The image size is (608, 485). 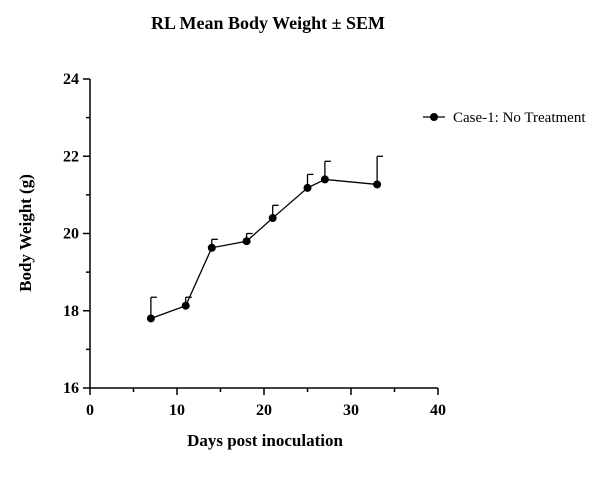 What do you see at coordinates (90, 410) in the screenshot?
I see `x-tick-label: 0` at bounding box center [90, 410].